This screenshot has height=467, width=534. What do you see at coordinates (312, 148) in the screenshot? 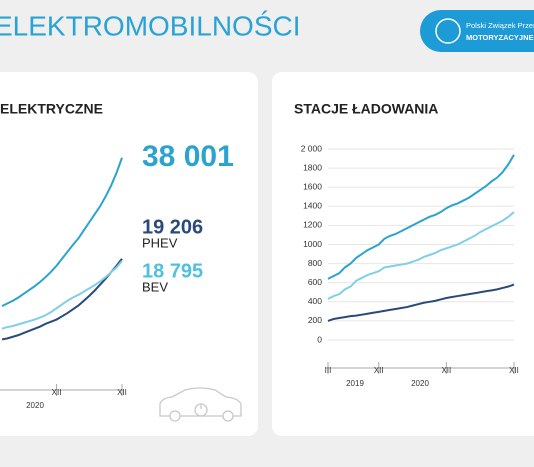
I see `y-tick-label: 2 000` at bounding box center [312, 148].